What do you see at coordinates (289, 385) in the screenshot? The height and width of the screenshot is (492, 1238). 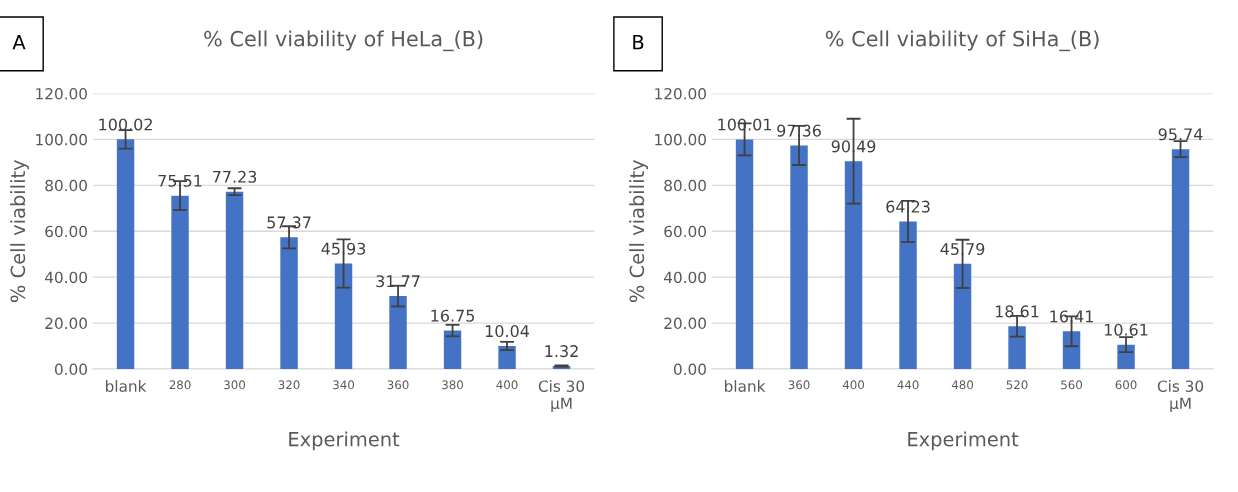 I see `x-tick-label: 320` at bounding box center [289, 385].